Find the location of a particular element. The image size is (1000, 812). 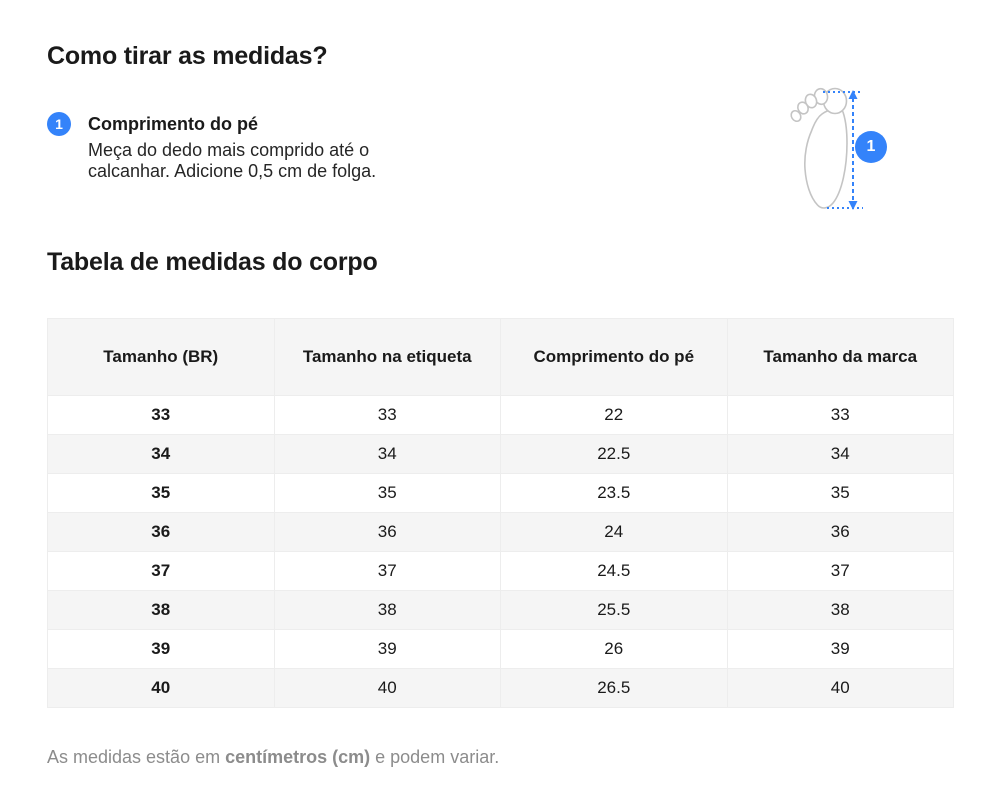

column-header: Tamanho (BR) is located at coordinates (161, 357).